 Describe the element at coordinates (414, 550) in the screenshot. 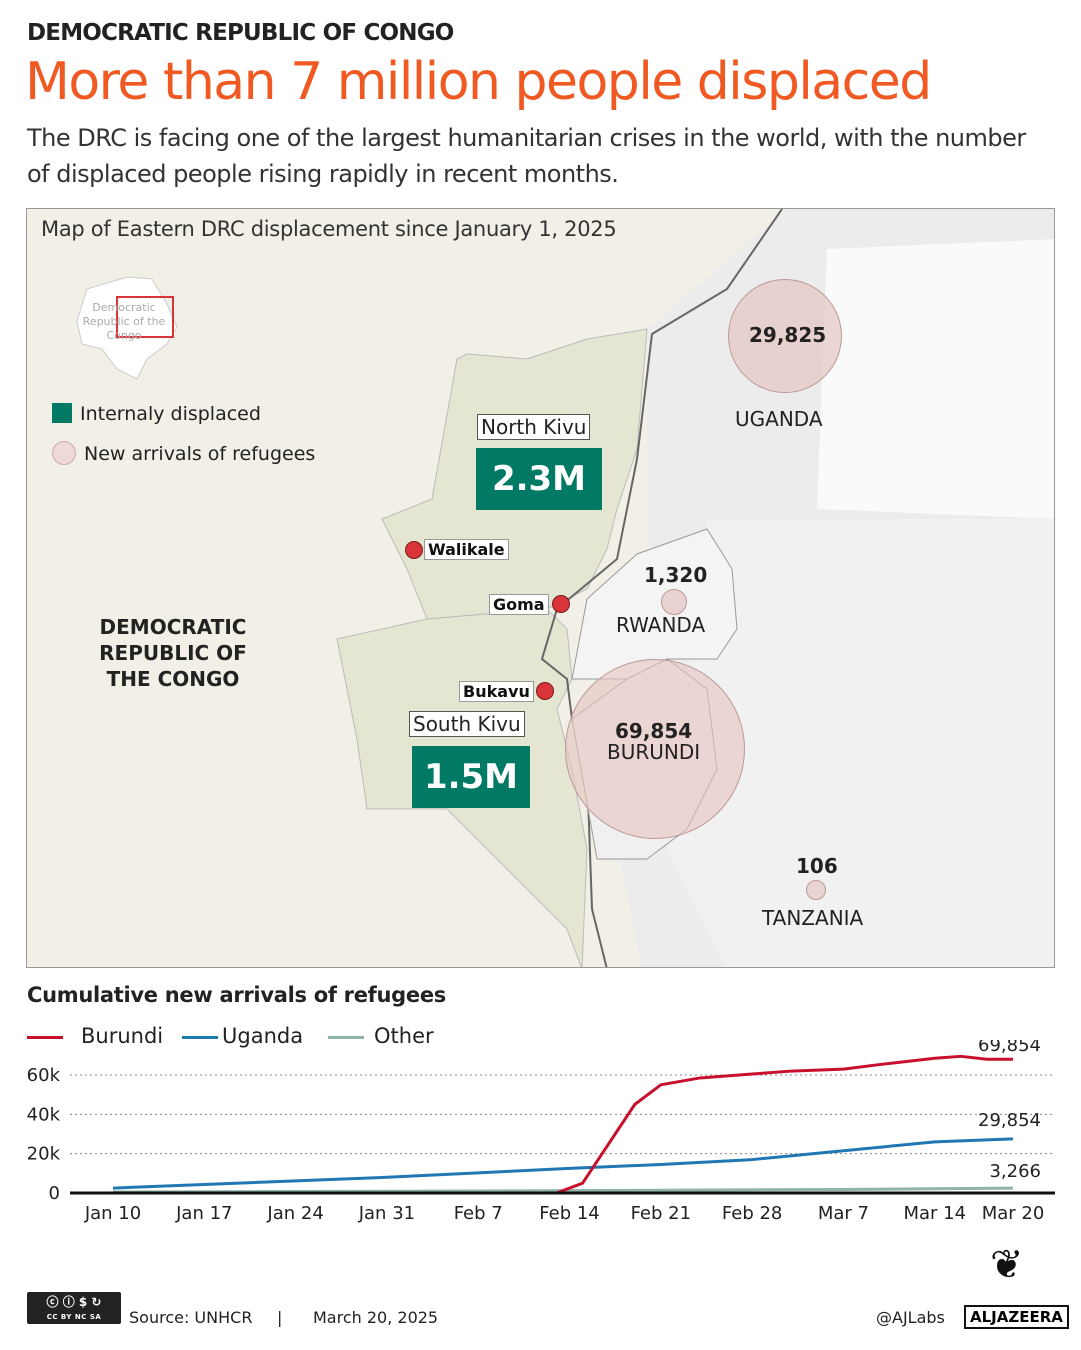

I see `city-dot-walikale` at that location.